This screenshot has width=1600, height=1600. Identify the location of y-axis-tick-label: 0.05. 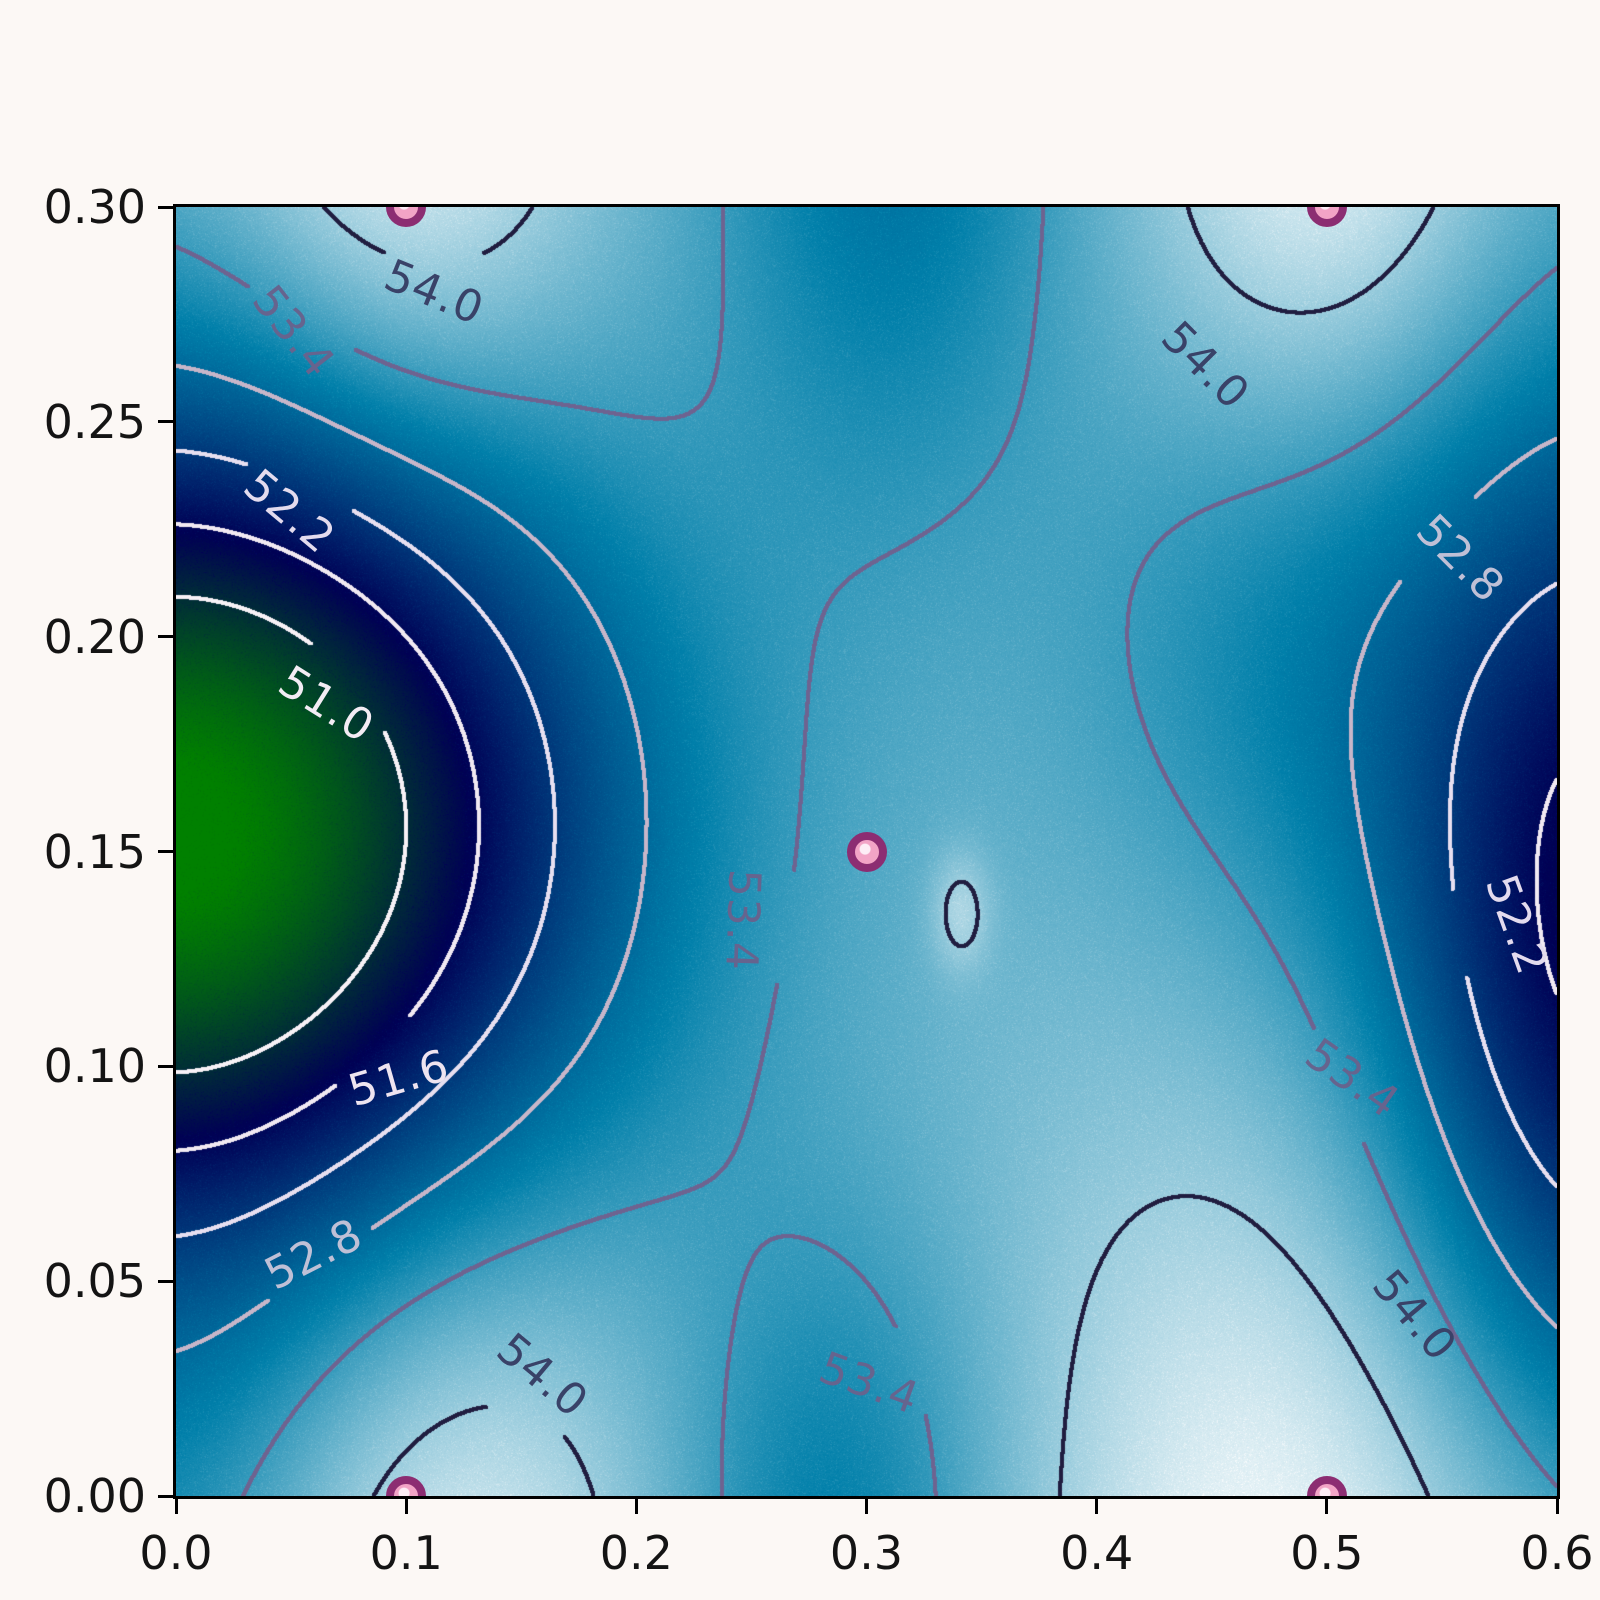
(94, 1281).